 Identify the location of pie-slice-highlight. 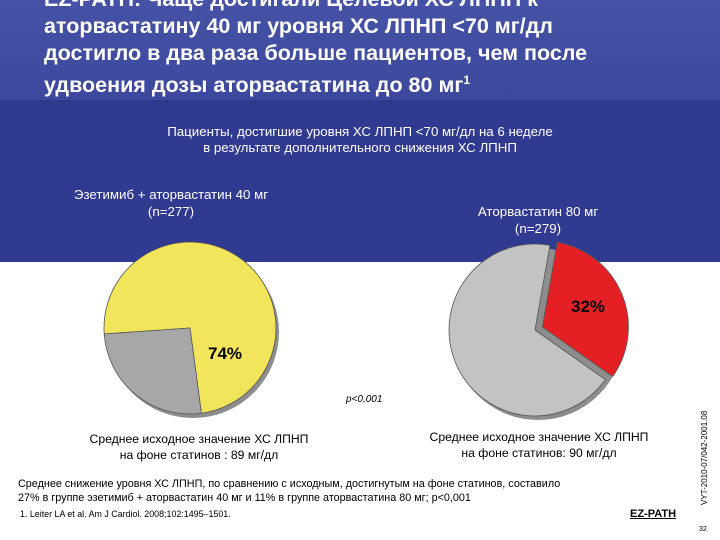
(585, 309).